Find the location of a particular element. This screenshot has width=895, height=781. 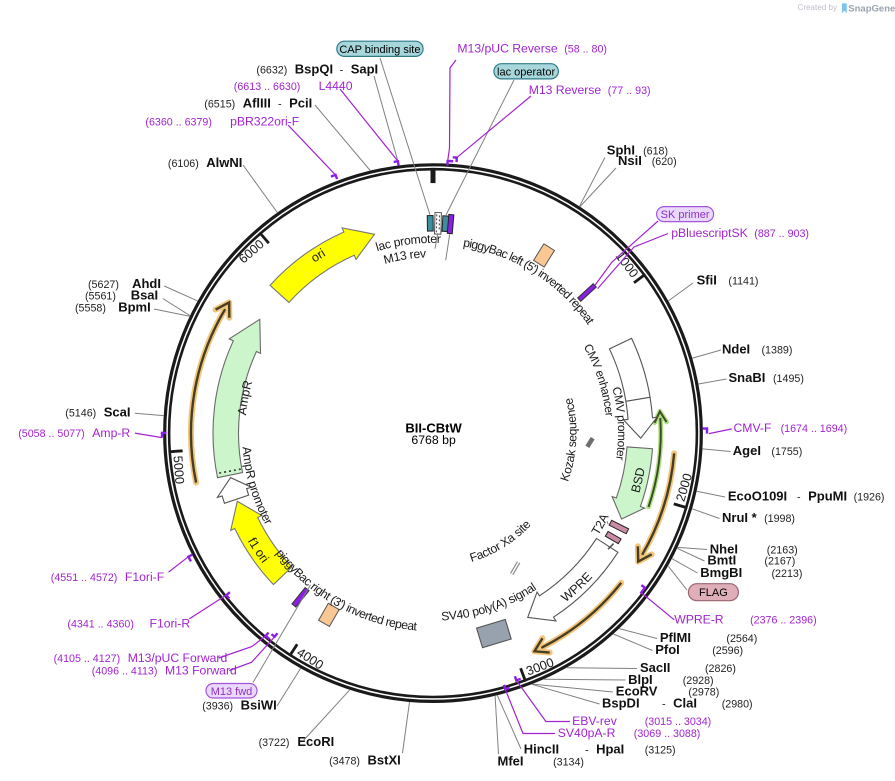

svg-text: (2163) is located at coordinates (782, 550).